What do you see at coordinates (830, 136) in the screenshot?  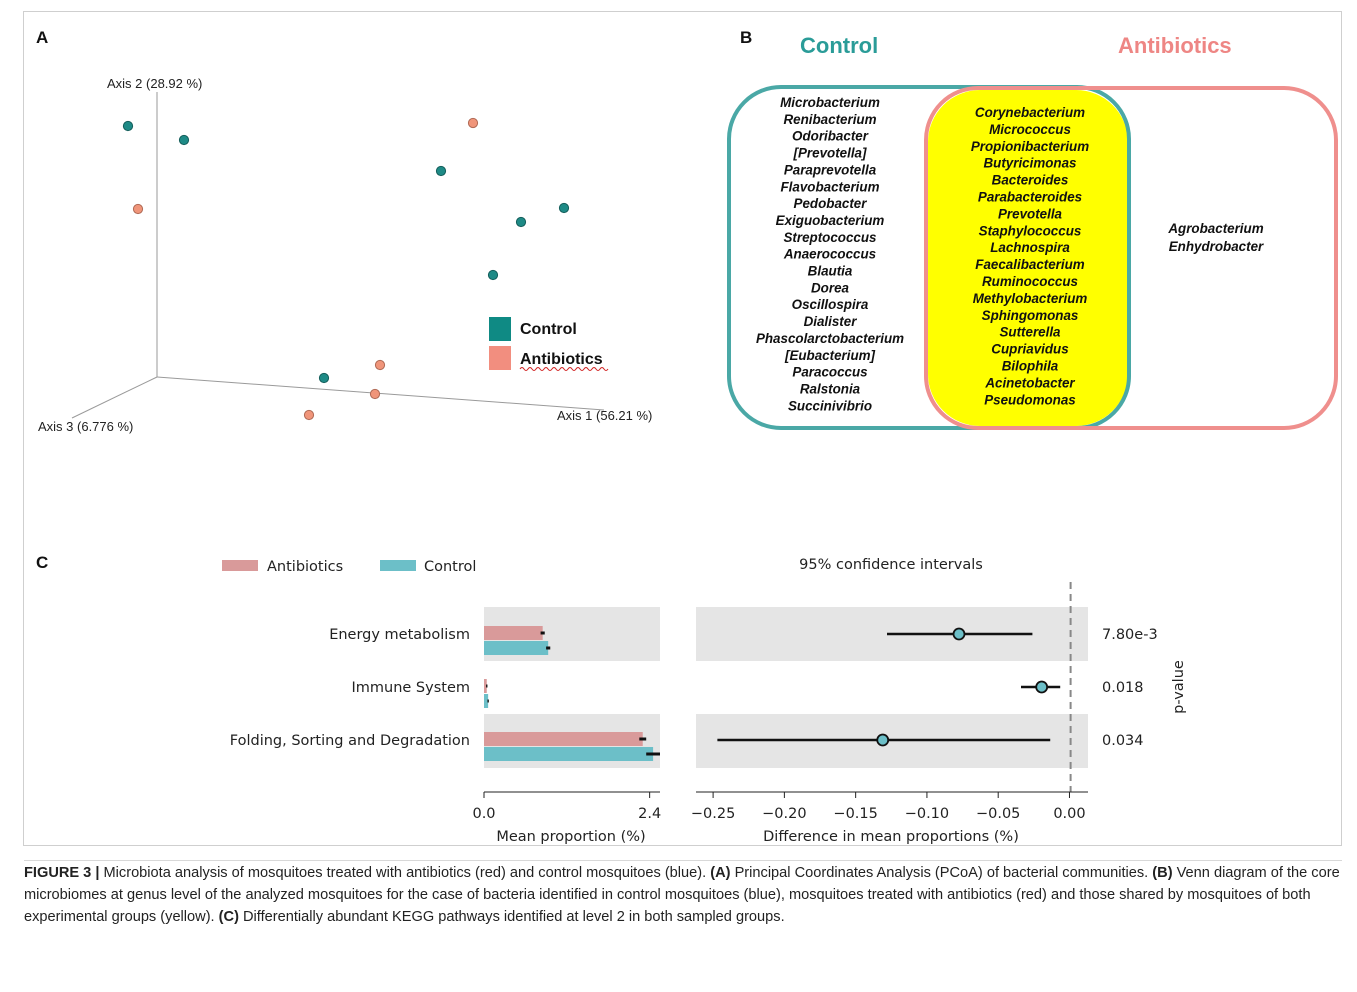 I see `control-only-genus: Odoribacter` at bounding box center [830, 136].